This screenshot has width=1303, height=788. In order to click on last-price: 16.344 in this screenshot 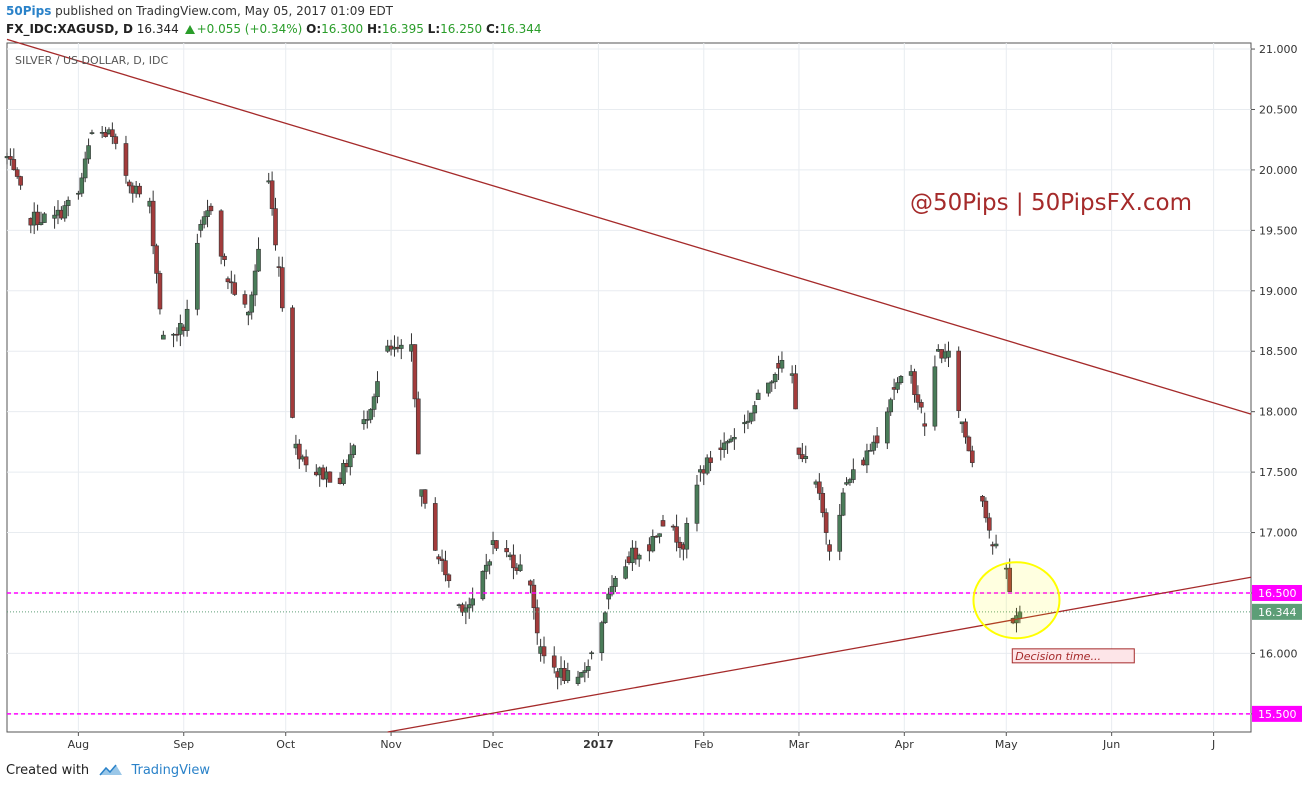, I will do `click(157, 29)`.